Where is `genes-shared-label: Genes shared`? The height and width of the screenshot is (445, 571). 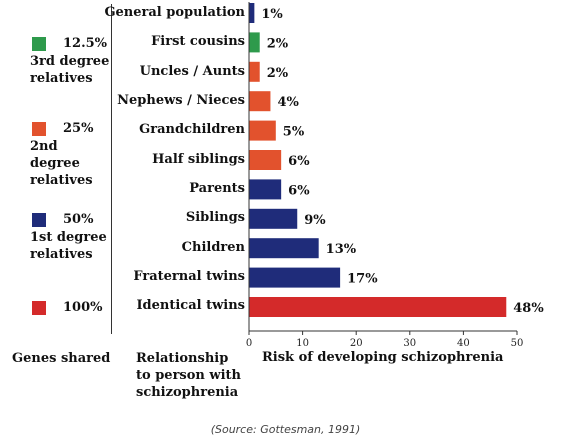
genes-shared-label: Genes shared is located at coordinates (61, 358).